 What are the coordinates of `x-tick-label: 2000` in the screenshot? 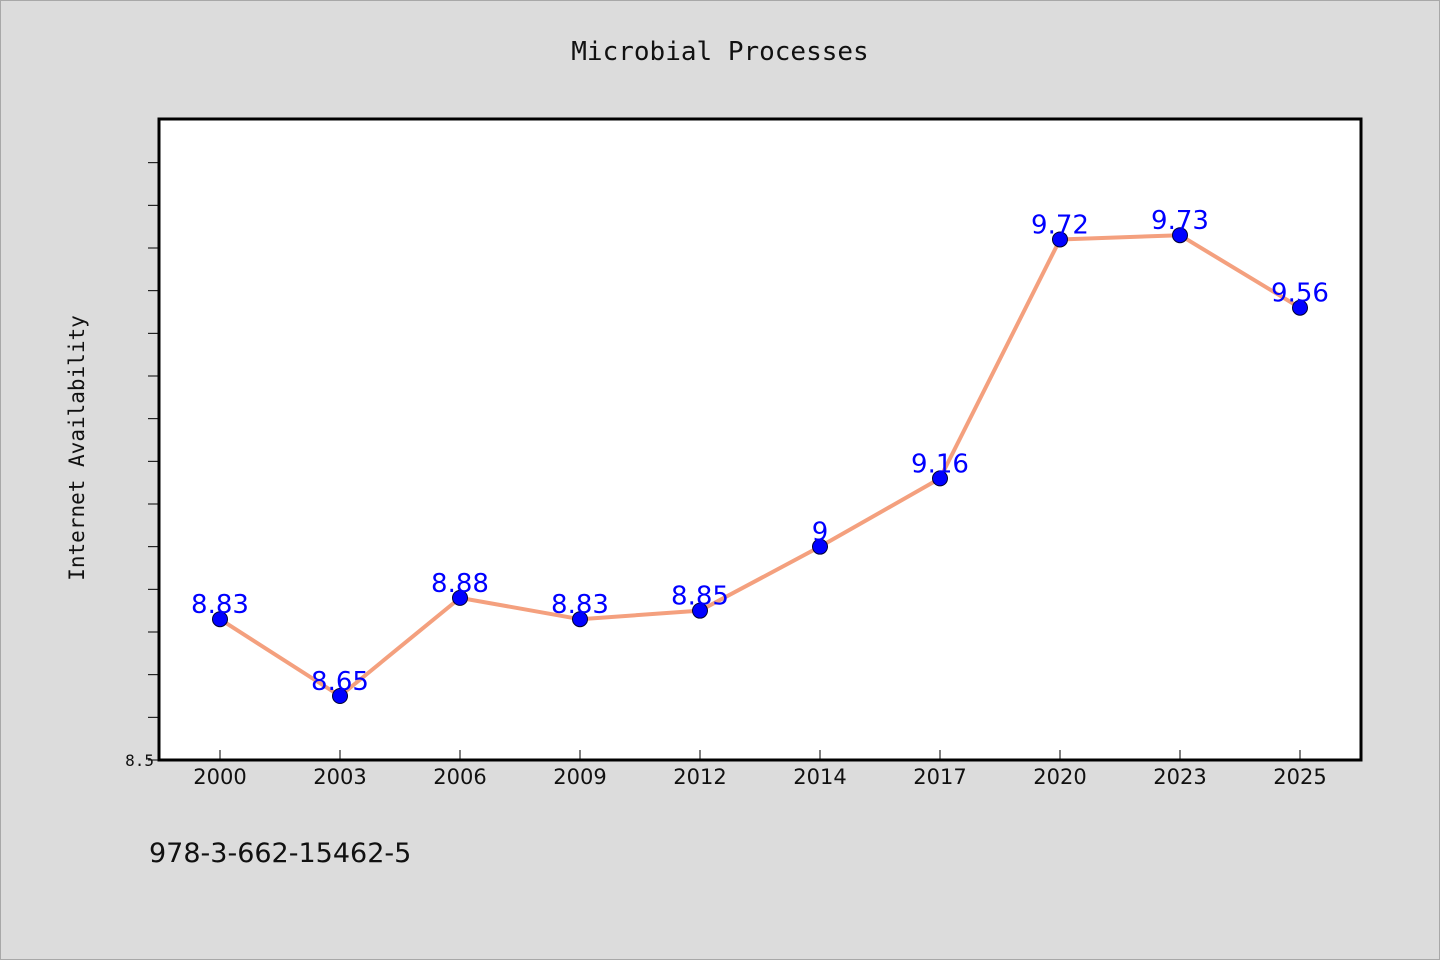 It's located at (219, 777).